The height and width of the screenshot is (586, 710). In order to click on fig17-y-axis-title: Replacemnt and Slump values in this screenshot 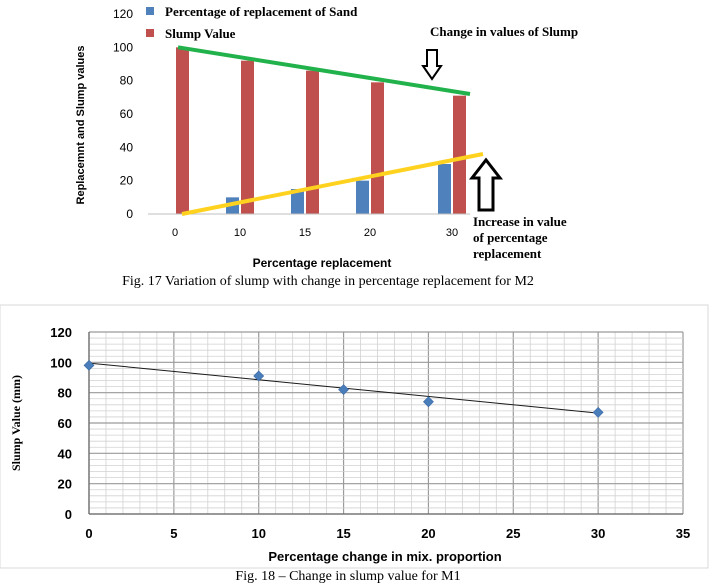, I will do `click(81, 125)`.